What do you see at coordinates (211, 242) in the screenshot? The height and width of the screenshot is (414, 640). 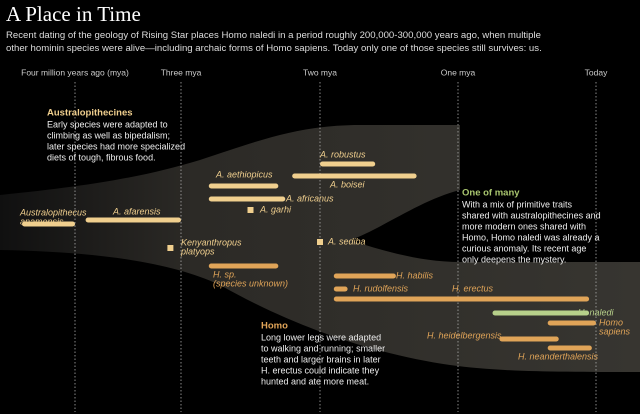 I see `species-label: Kenyanthropus` at bounding box center [211, 242].